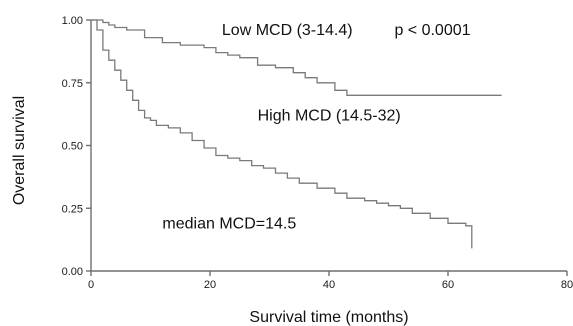 This screenshot has height=326, width=573. What do you see at coordinates (329, 115) in the screenshot?
I see `high-mcd-label: High MCD (14.5-32)` at bounding box center [329, 115].